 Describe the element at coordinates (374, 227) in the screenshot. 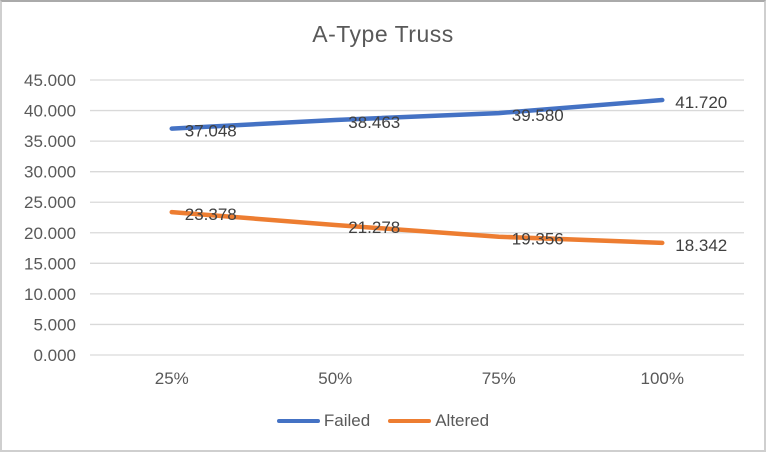

I see `data-label-altered: 21.278` at that location.